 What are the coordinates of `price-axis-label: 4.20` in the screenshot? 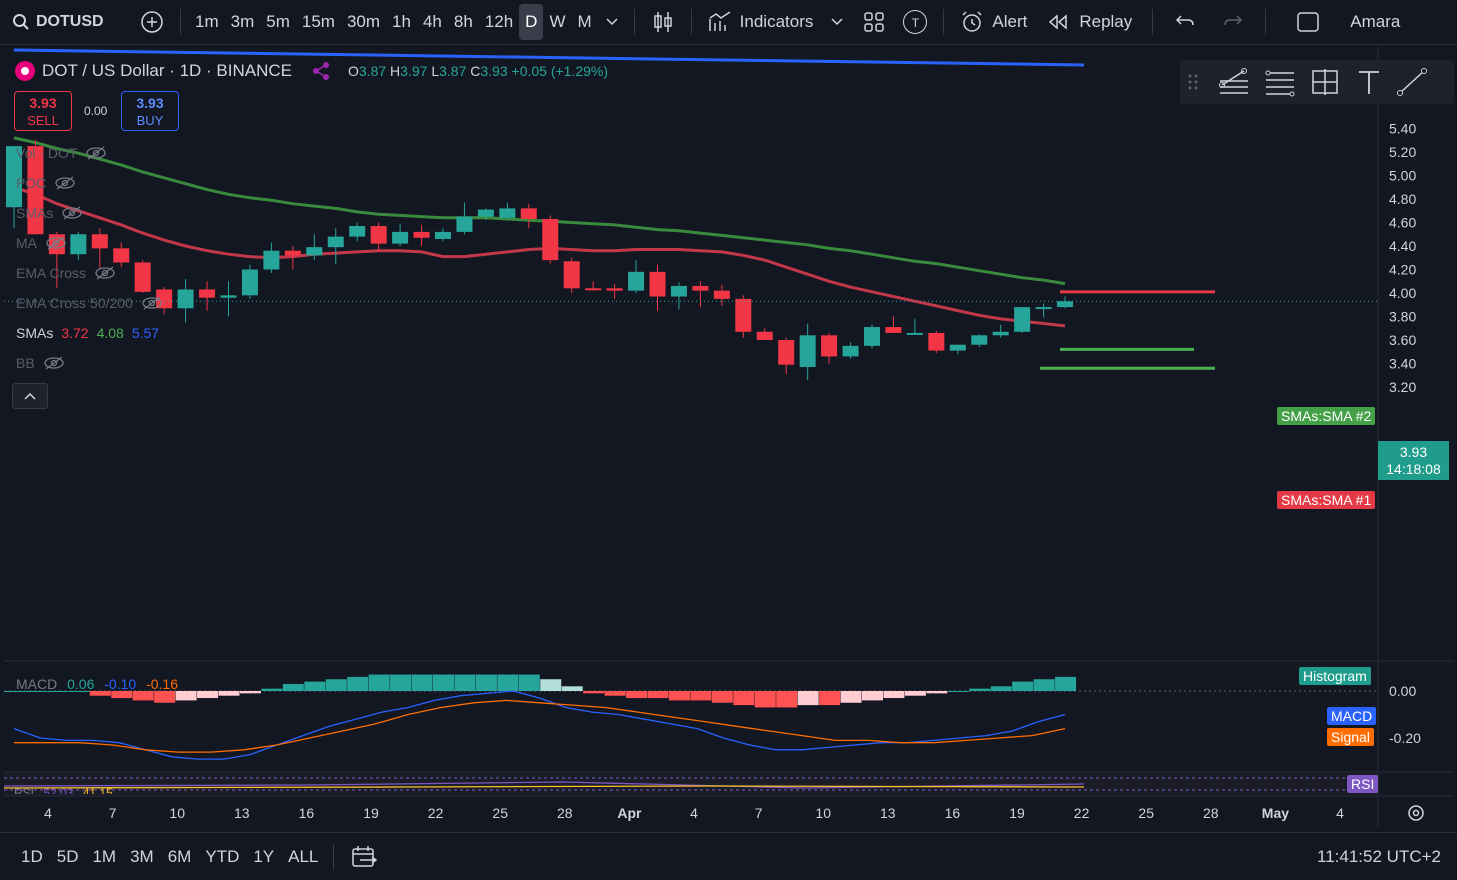 It's located at (1402, 270).